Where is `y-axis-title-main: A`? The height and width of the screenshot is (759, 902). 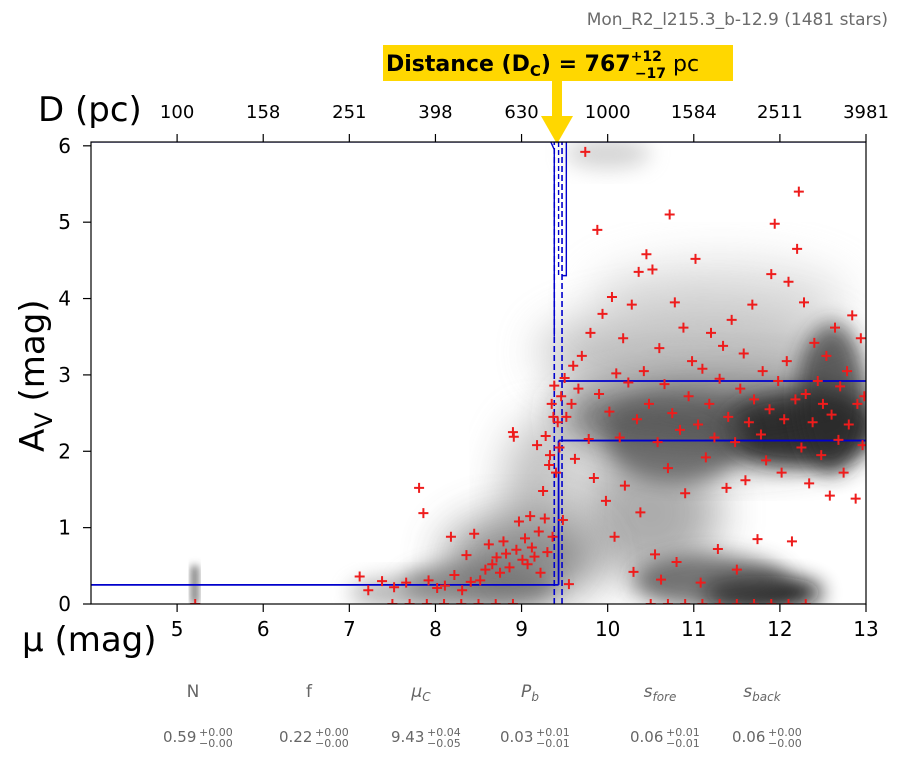 y-axis-title-main: A is located at coordinates (33, 440).